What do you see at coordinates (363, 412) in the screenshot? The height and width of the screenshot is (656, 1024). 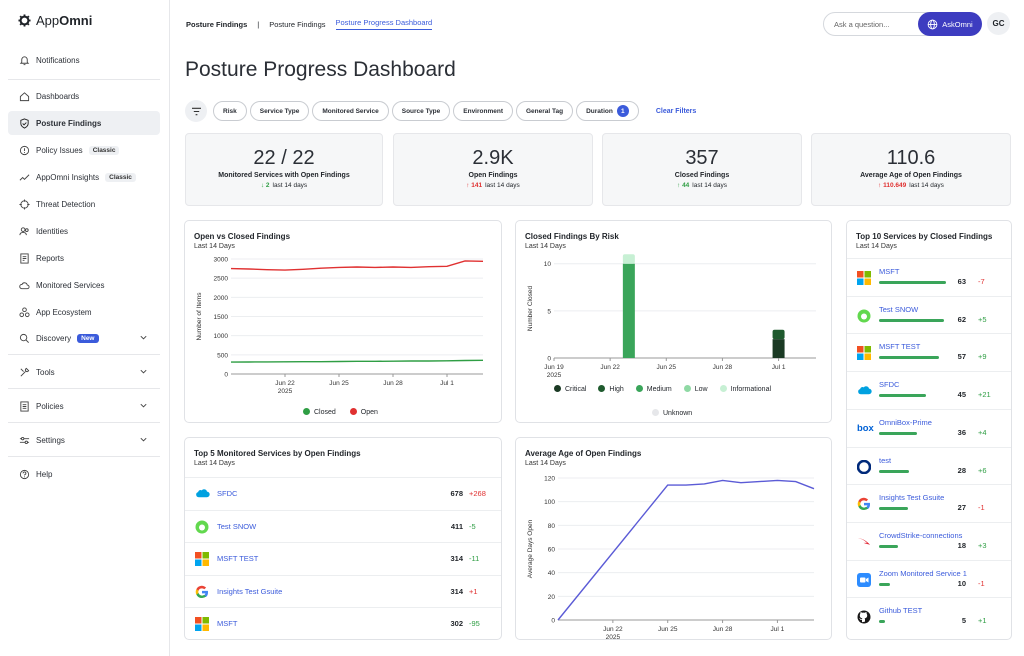 I see `legend-open: Open` at bounding box center [363, 412].